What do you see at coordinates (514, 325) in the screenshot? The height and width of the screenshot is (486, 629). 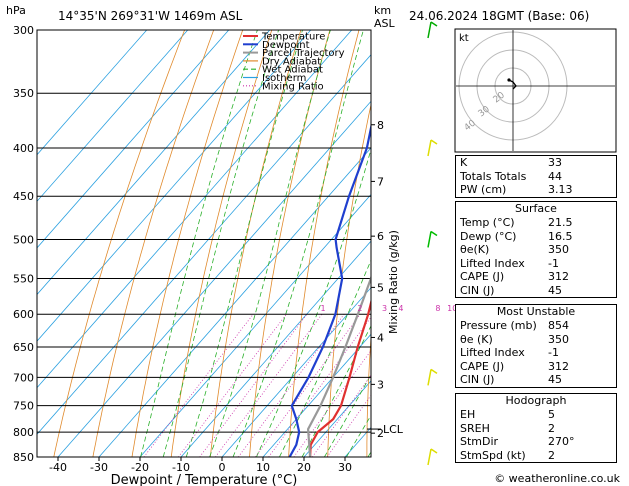 I see `most-unstable-row: Pressure (mb) 854` at bounding box center [514, 325].